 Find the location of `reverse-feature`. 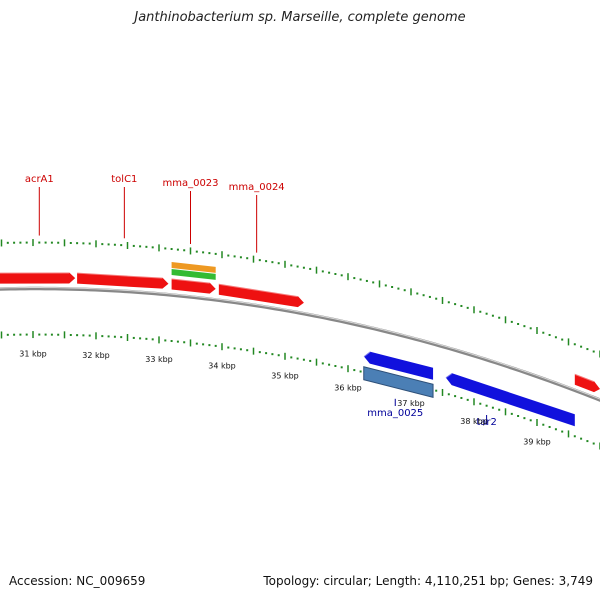

reverse-feature is located at coordinates (398, 382).